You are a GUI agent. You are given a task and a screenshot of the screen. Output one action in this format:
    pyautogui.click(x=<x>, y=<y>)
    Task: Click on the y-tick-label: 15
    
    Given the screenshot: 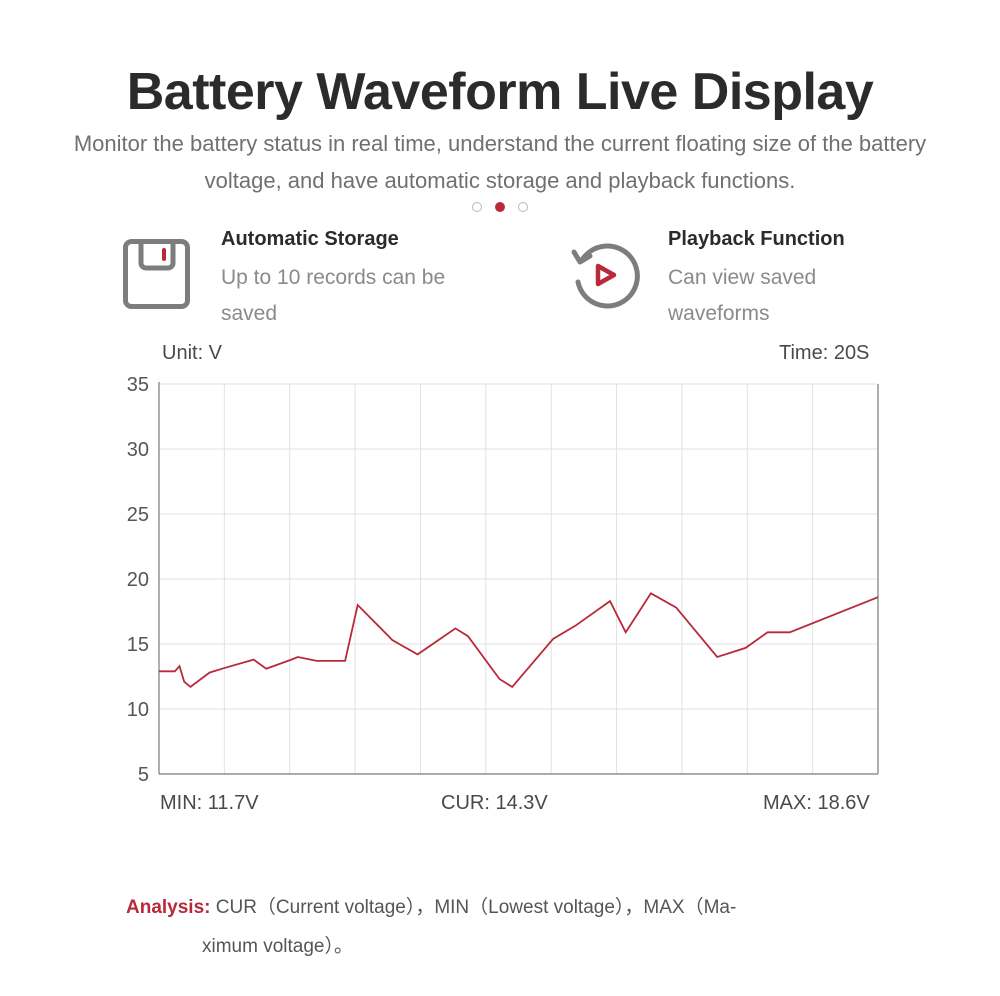 What is the action you would take?
    pyautogui.click(x=138, y=645)
    